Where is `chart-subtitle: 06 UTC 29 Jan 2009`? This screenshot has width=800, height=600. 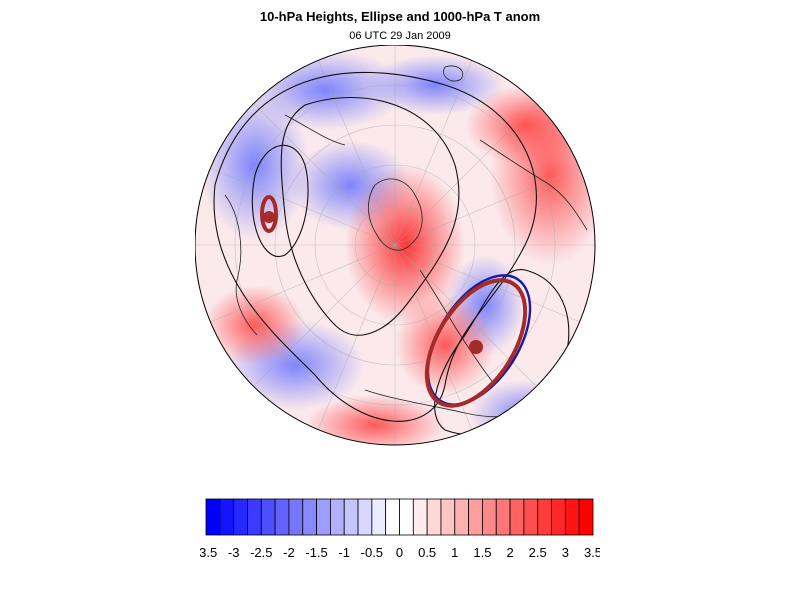 chart-subtitle: 06 UTC 29 Jan 2009 is located at coordinates (400, 36).